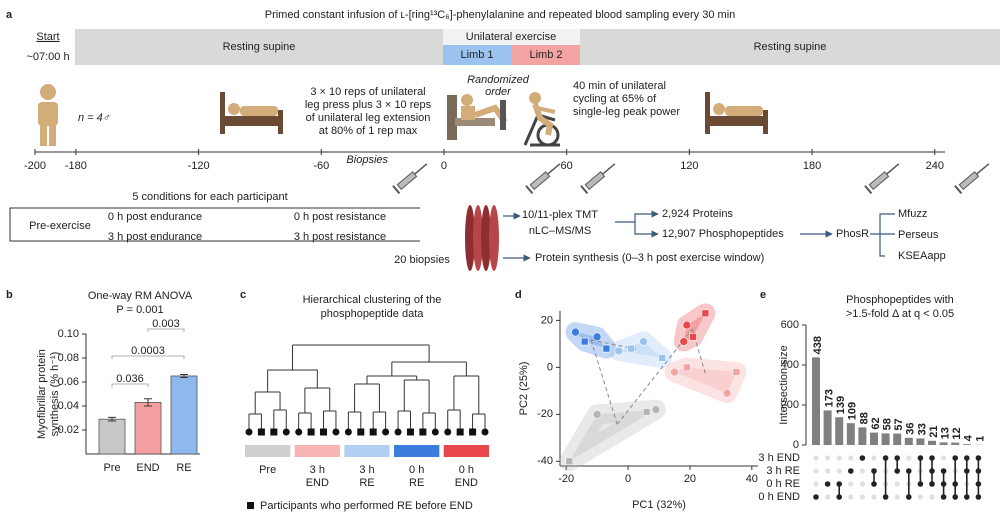 The width and height of the screenshot is (1000, 518). I want to click on trajectory-arrow, so click(654, 376).